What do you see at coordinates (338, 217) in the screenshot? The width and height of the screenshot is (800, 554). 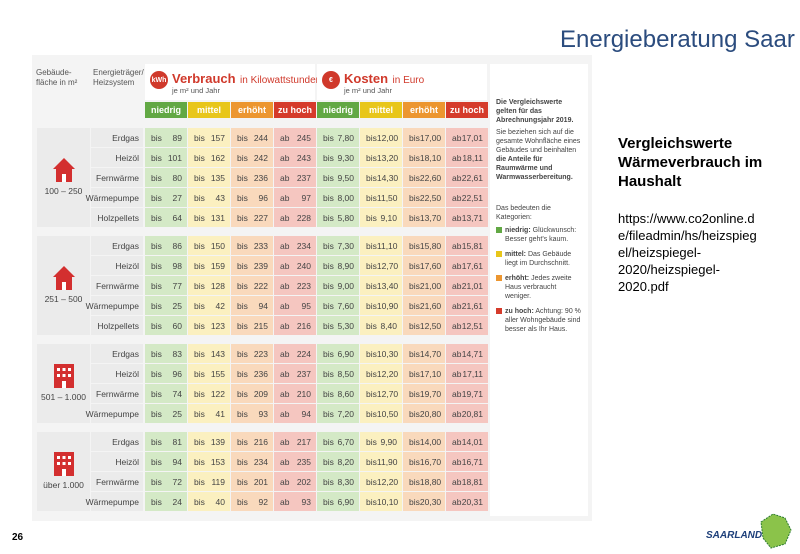 I see `value-cell cell: bis 5,80` at bounding box center [338, 217].